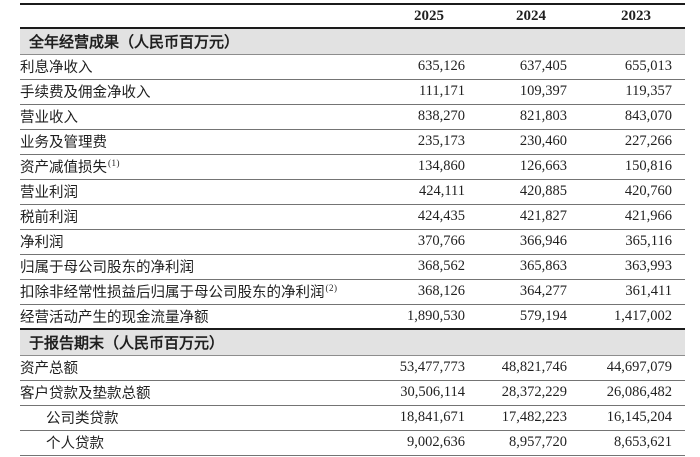 This screenshot has width=700, height=457. I want to click on row-value-2025: 111,171, so click(427, 92).